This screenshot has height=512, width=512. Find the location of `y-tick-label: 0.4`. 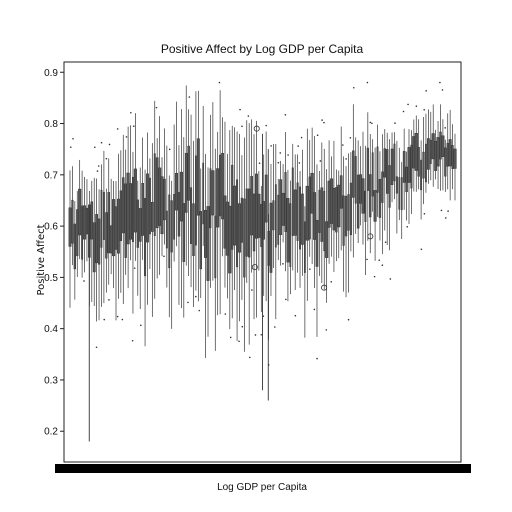

y-tick-label: 0.4 is located at coordinates (51, 329).